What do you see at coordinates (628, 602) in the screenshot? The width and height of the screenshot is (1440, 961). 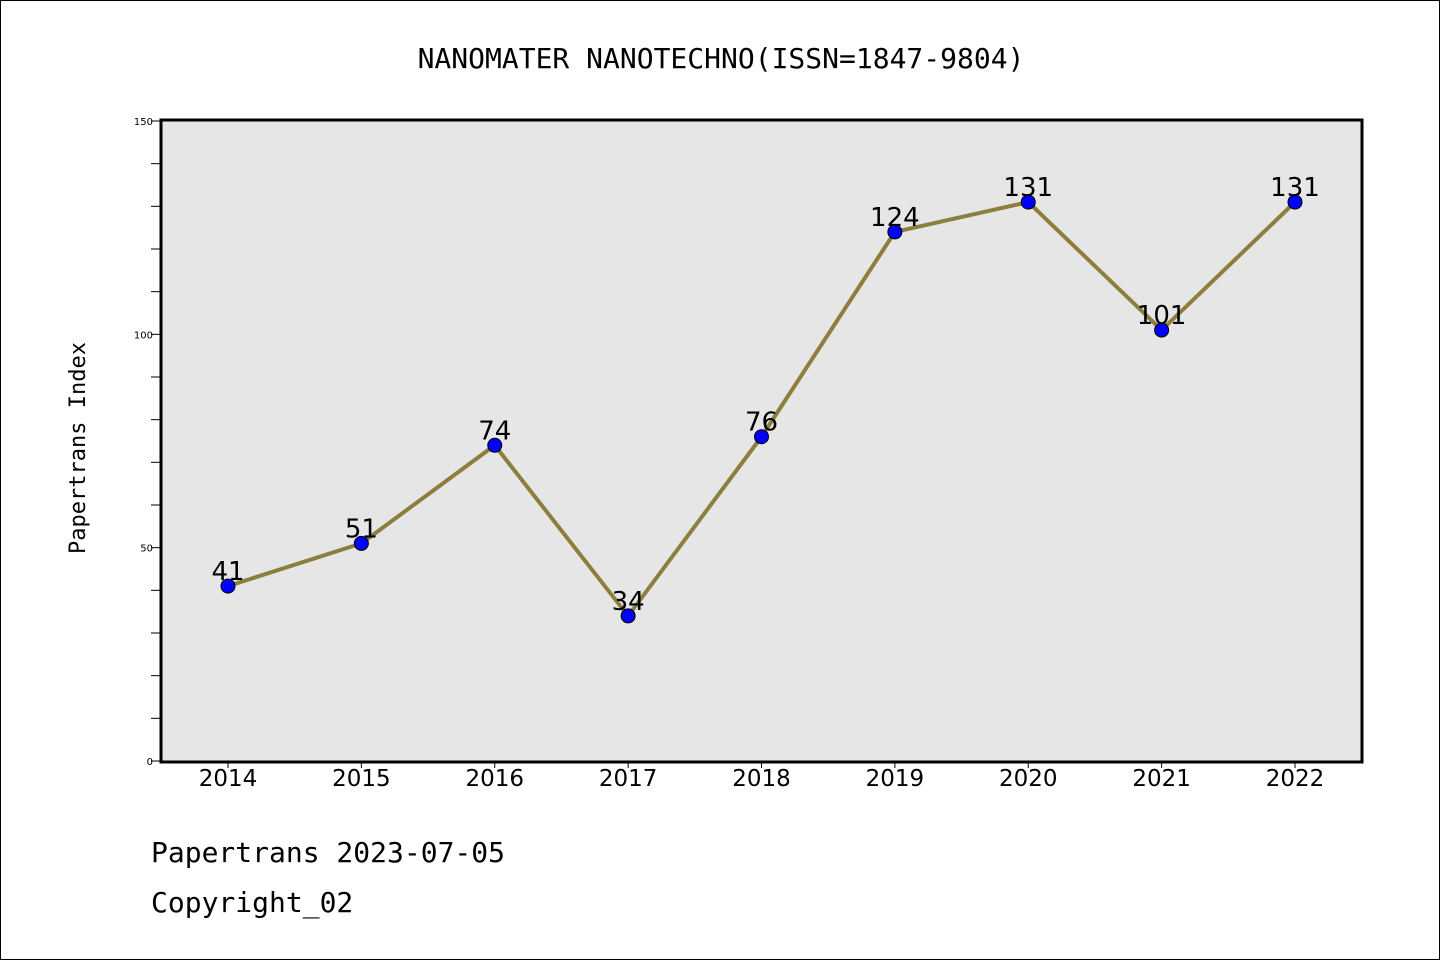 I see `data-label: 34` at bounding box center [628, 602].